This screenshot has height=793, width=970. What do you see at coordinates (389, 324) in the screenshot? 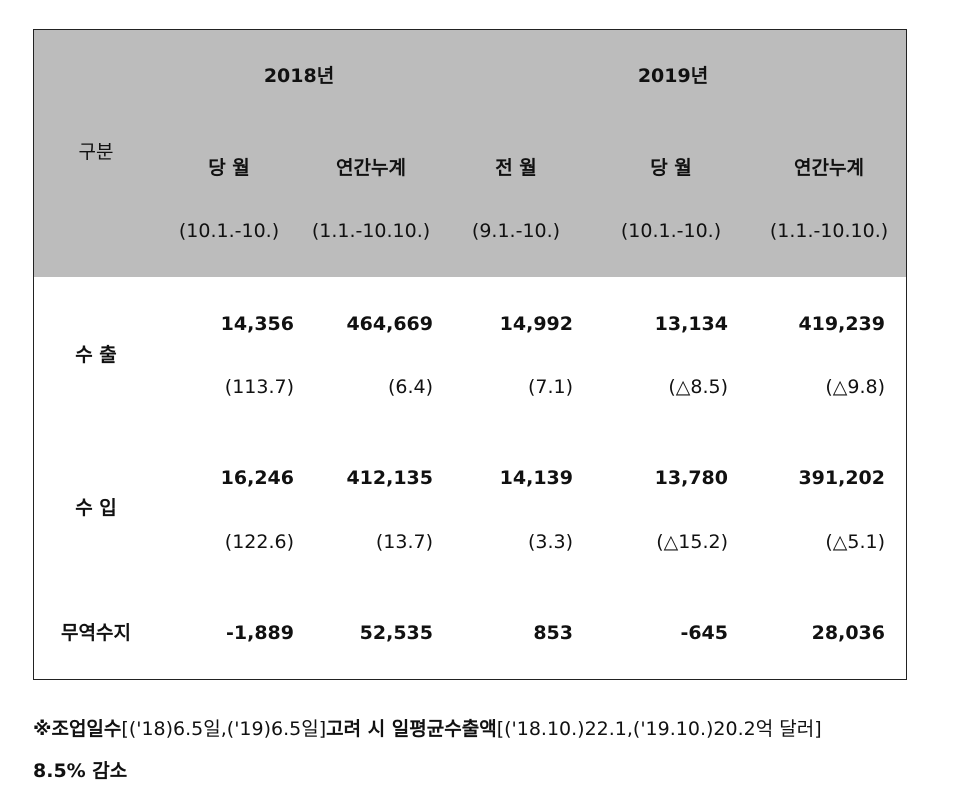
I see `table-cell: 464,669` at bounding box center [389, 324].